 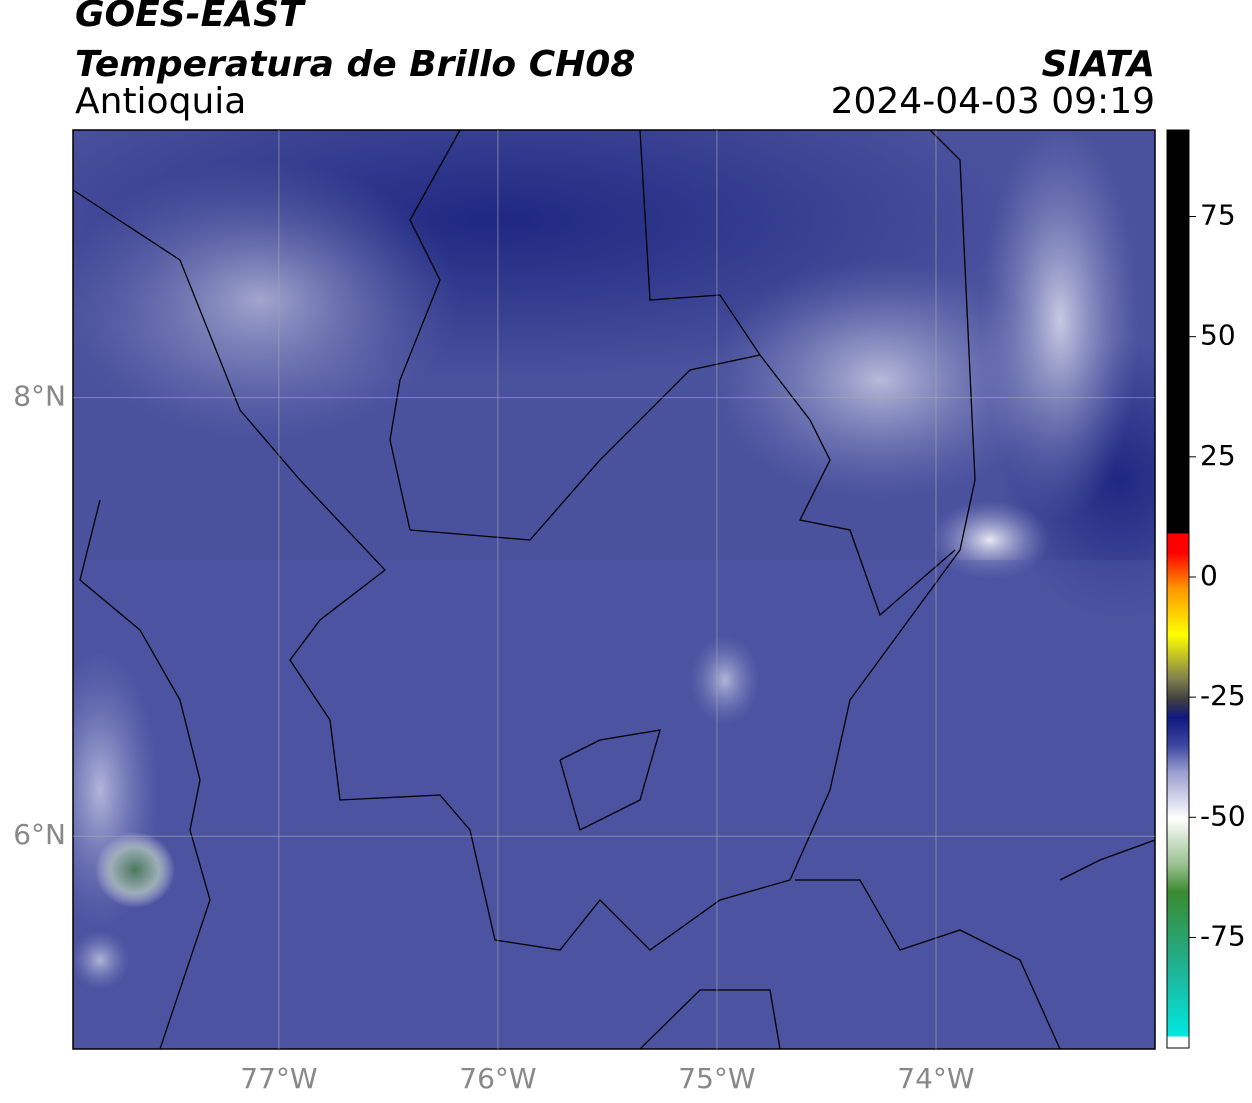 What do you see at coordinates (190, 17) in the screenshot?
I see `title: GOES-EAST` at bounding box center [190, 17].